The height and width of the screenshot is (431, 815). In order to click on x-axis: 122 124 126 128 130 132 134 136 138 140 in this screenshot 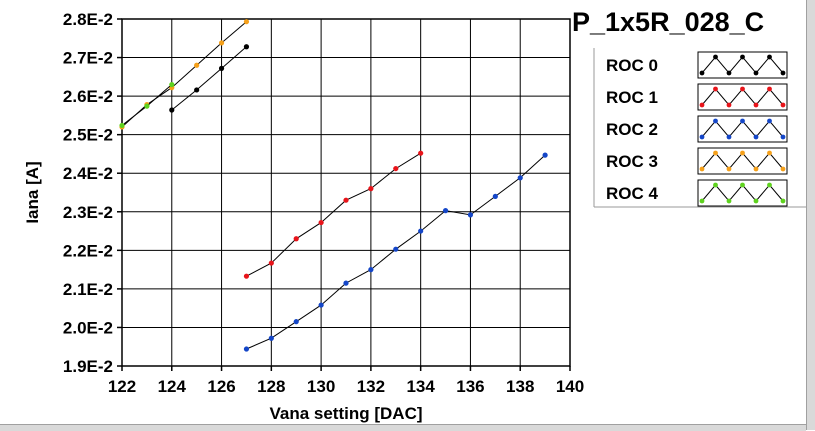, I will do `click(346, 381)`.